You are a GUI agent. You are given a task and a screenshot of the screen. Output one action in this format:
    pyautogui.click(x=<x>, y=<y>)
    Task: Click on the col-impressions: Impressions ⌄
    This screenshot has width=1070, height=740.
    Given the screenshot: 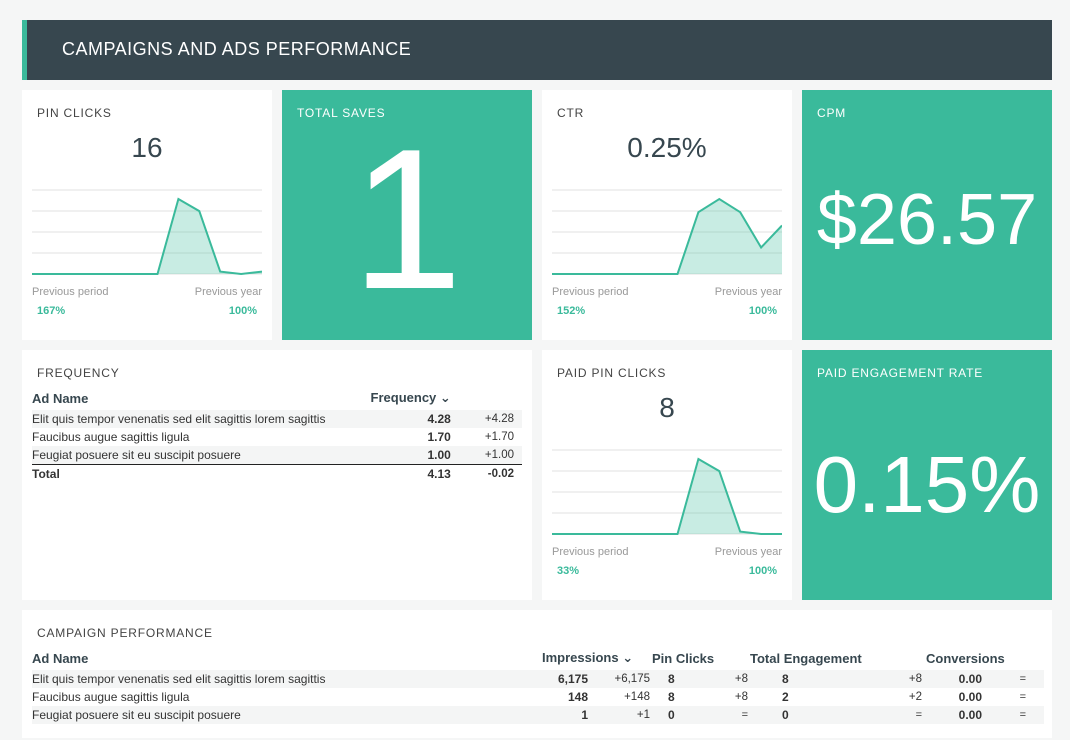 What is the action you would take?
    pyautogui.click(x=588, y=657)
    